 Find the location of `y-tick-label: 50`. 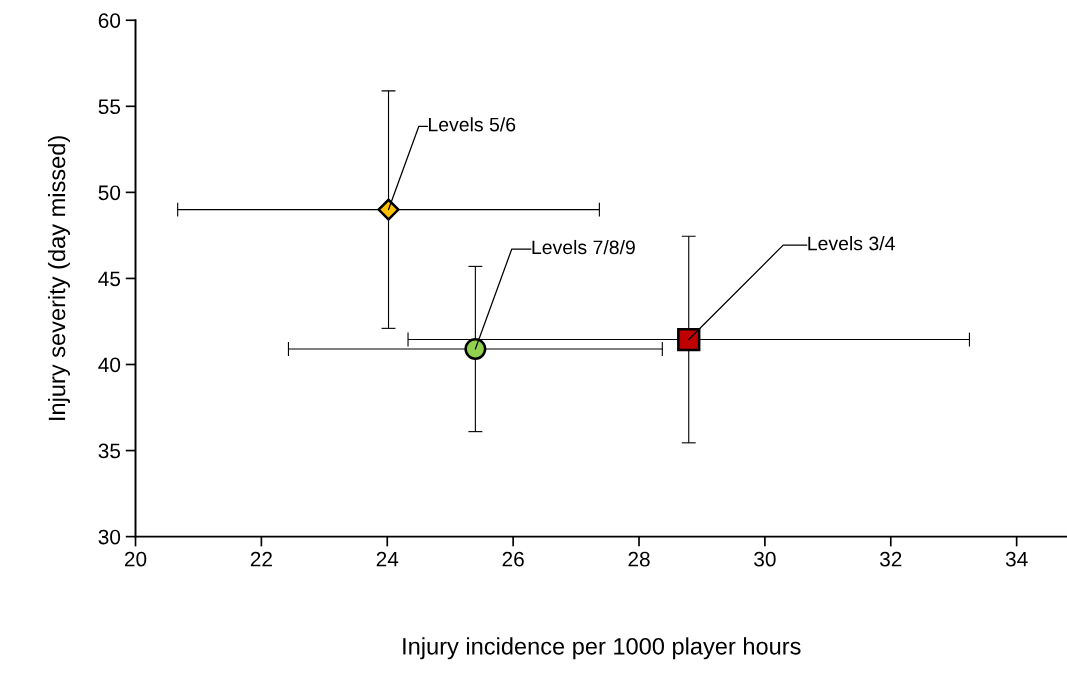

y-tick-label: 50 is located at coordinates (109, 193).